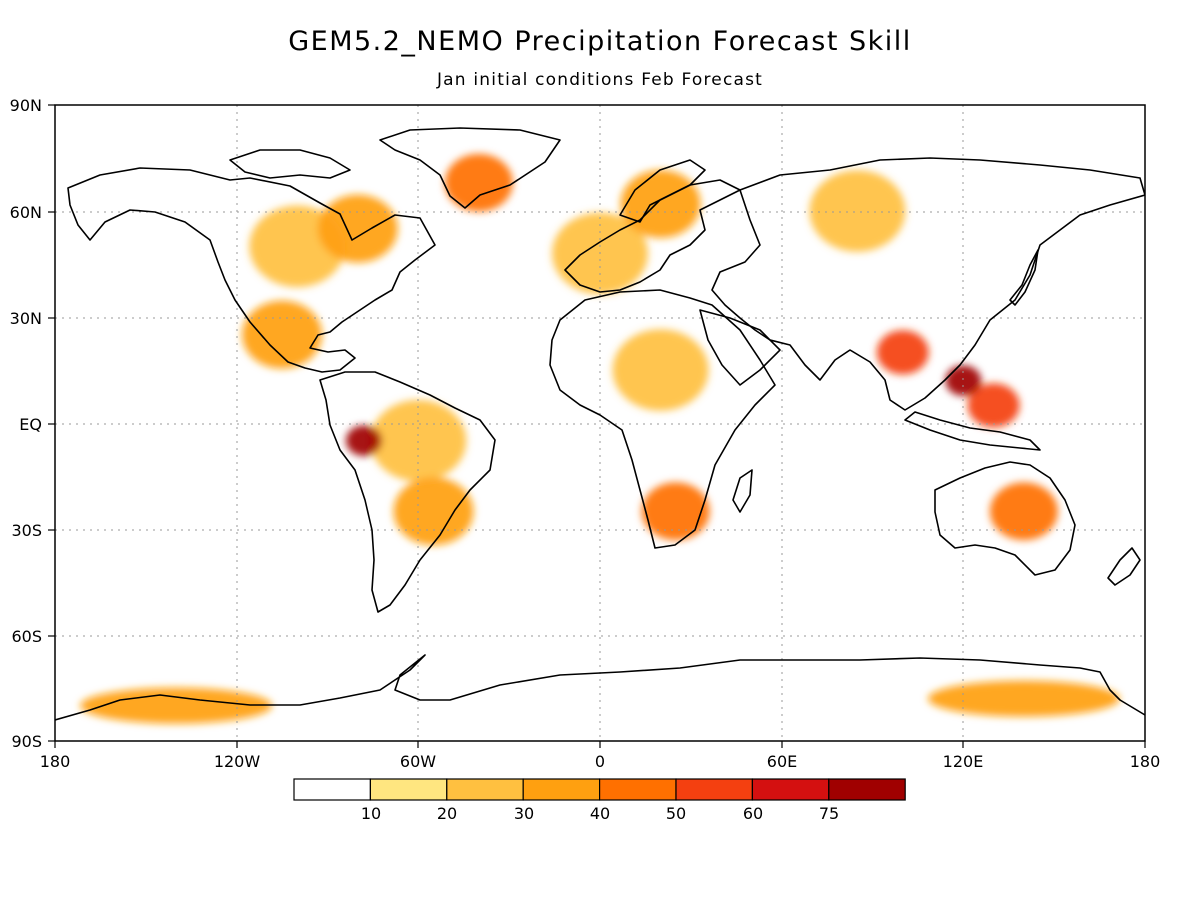  What do you see at coordinates (1145, 761) in the screenshot?
I see `lon-label-180e: 180` at bounding box center [1145, 761].